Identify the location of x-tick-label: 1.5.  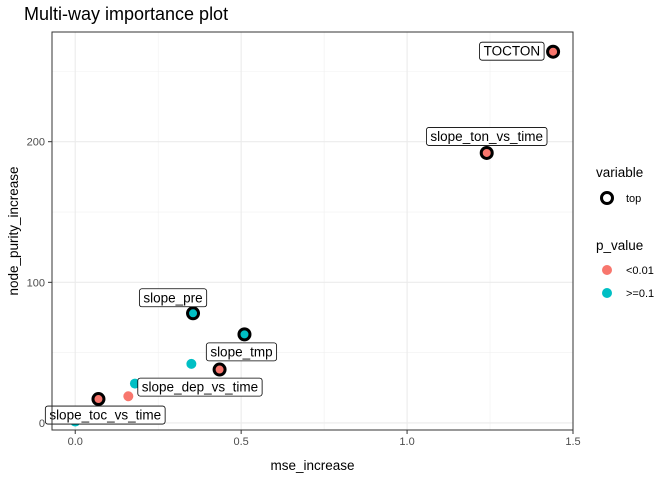
(572, 442).